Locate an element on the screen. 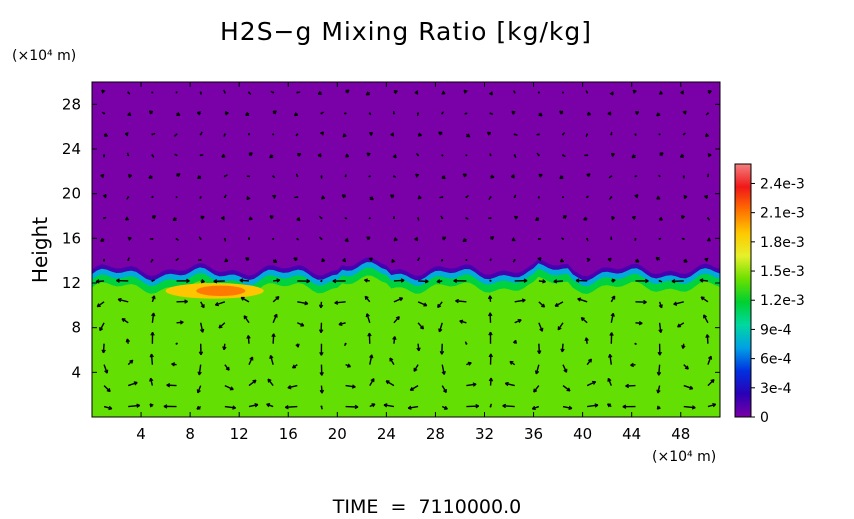 The height and width of the screenshot is (519, 854). x-unit-label: (×10⁴ m) is located at coordinates (684, 457).